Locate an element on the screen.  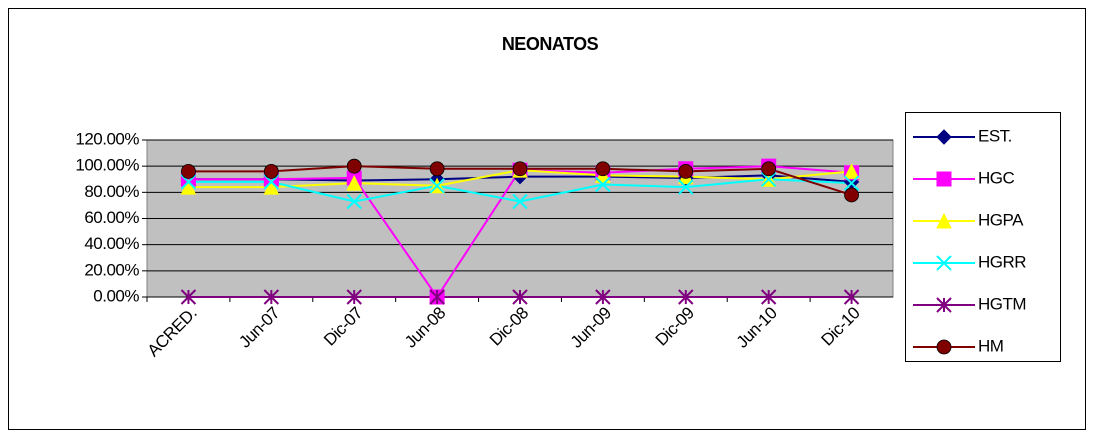
legend-label: EST. is located at coordinates (995, 135).